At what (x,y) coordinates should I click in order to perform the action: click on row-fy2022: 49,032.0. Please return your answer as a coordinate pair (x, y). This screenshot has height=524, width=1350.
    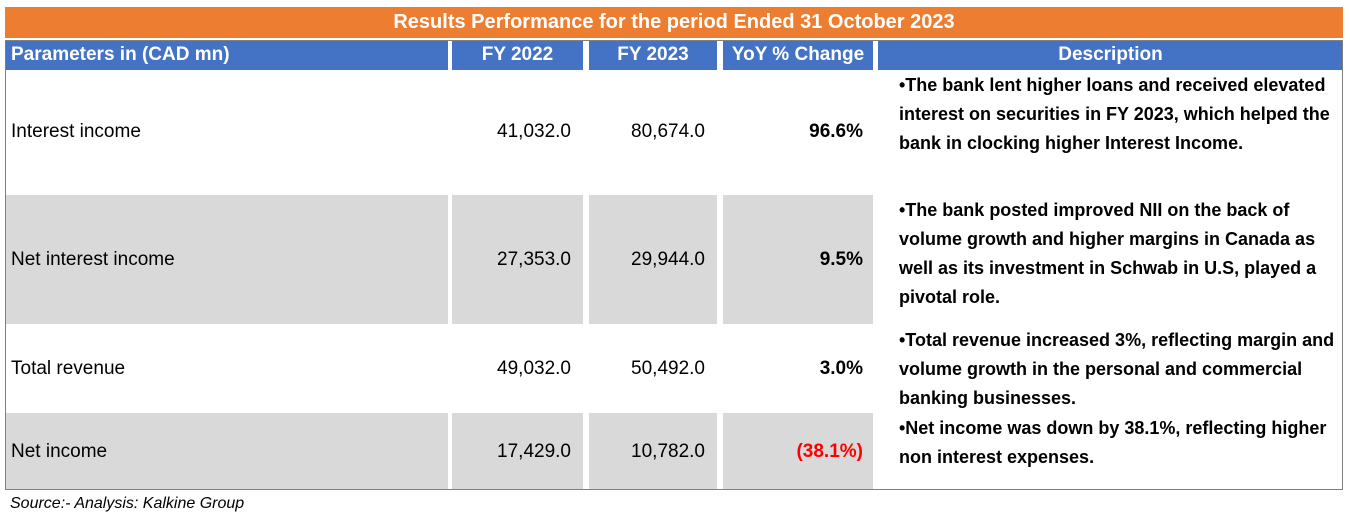
    Looking at the image, I should click on (534, 368).